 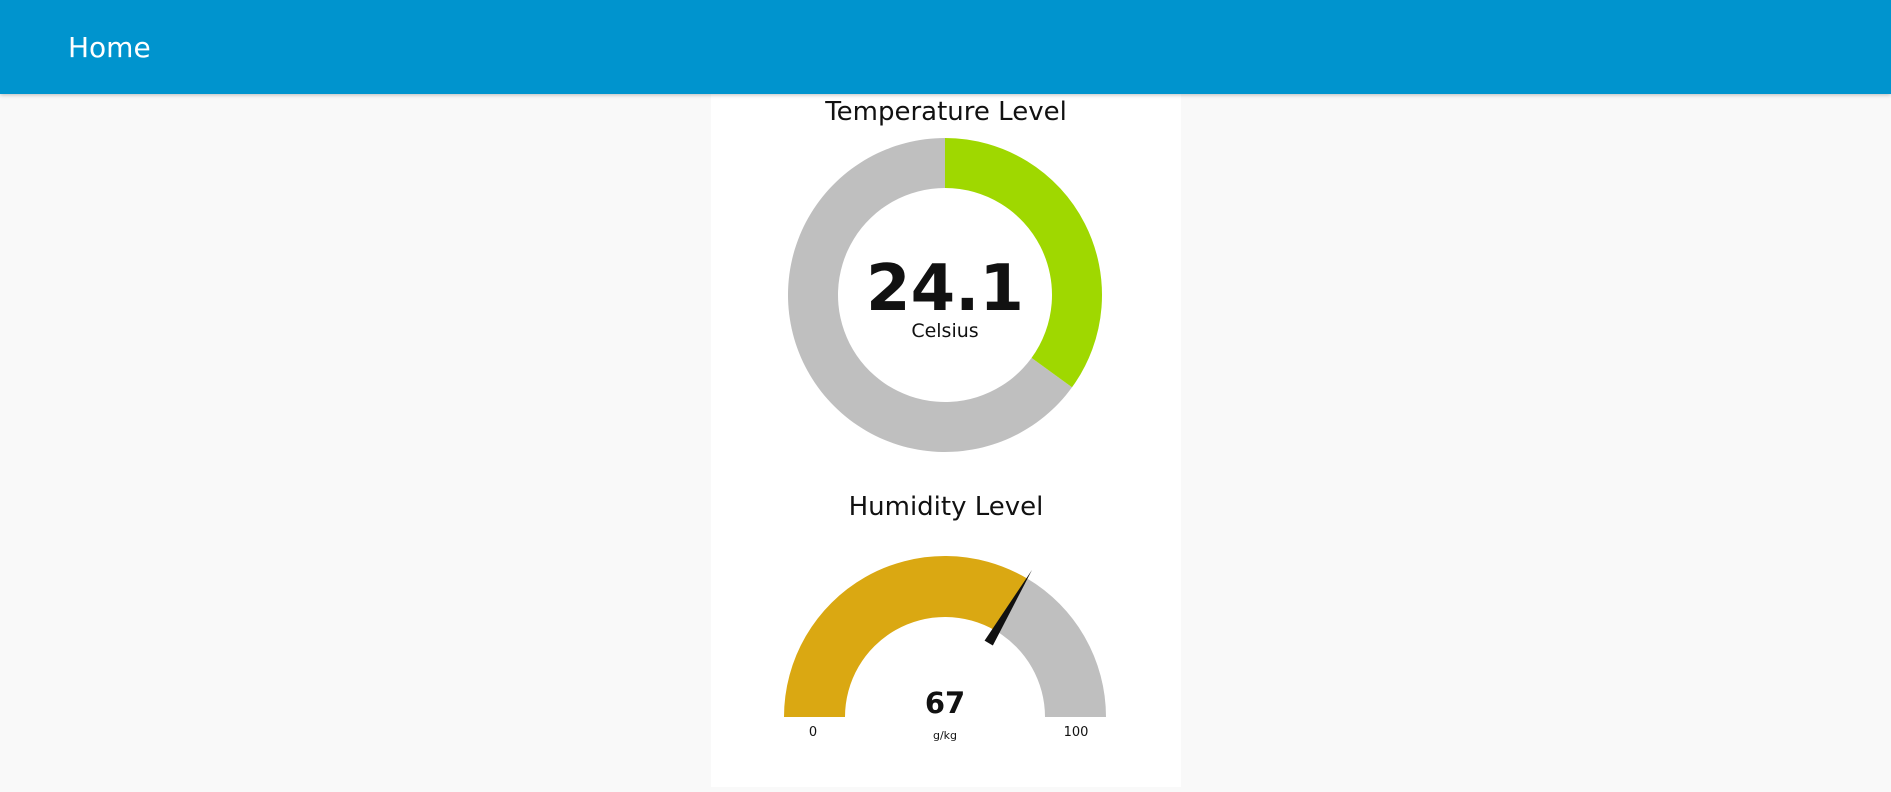 I want to click on humidity-value: 67, so click(x=945, y=703).